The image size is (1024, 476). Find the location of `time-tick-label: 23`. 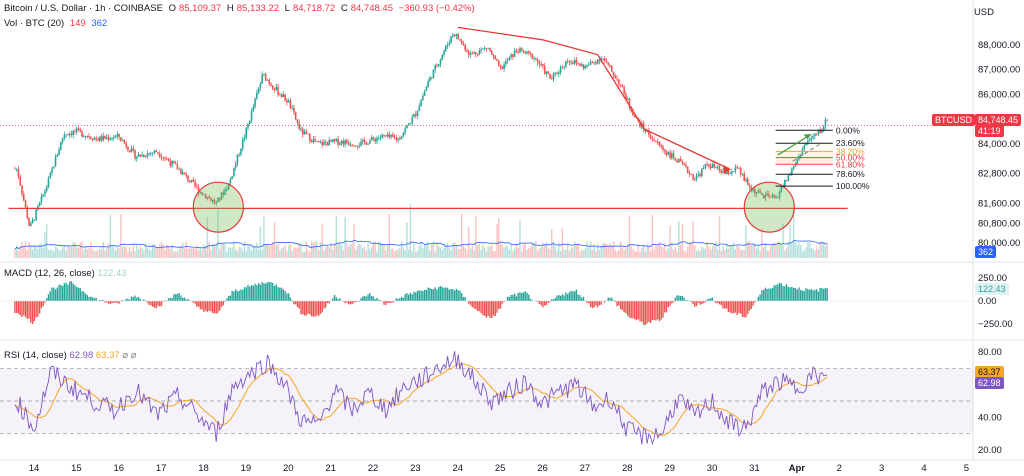

time-tick-label: 23 is located at coordinates (415, 468).